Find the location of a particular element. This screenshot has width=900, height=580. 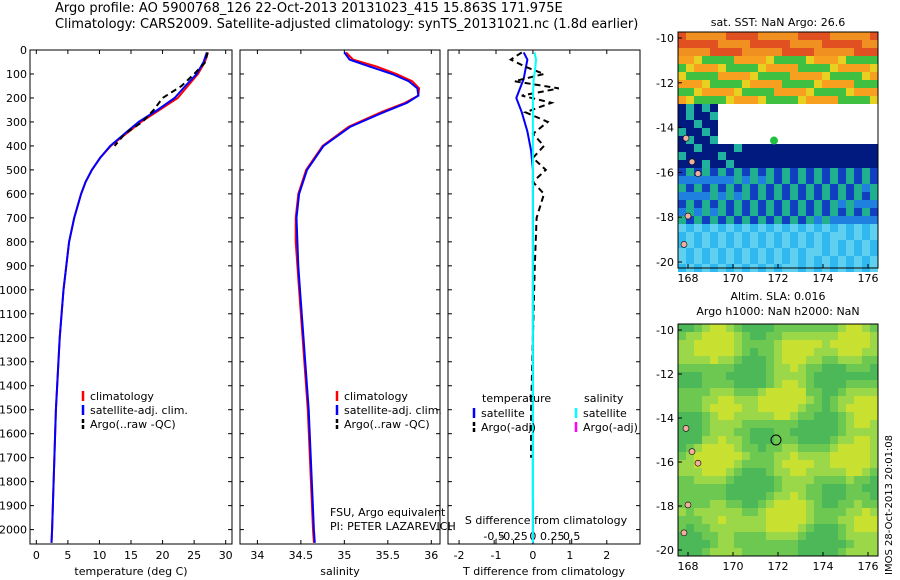

x-tick-label: -2 is located at coordinates (459, 555).